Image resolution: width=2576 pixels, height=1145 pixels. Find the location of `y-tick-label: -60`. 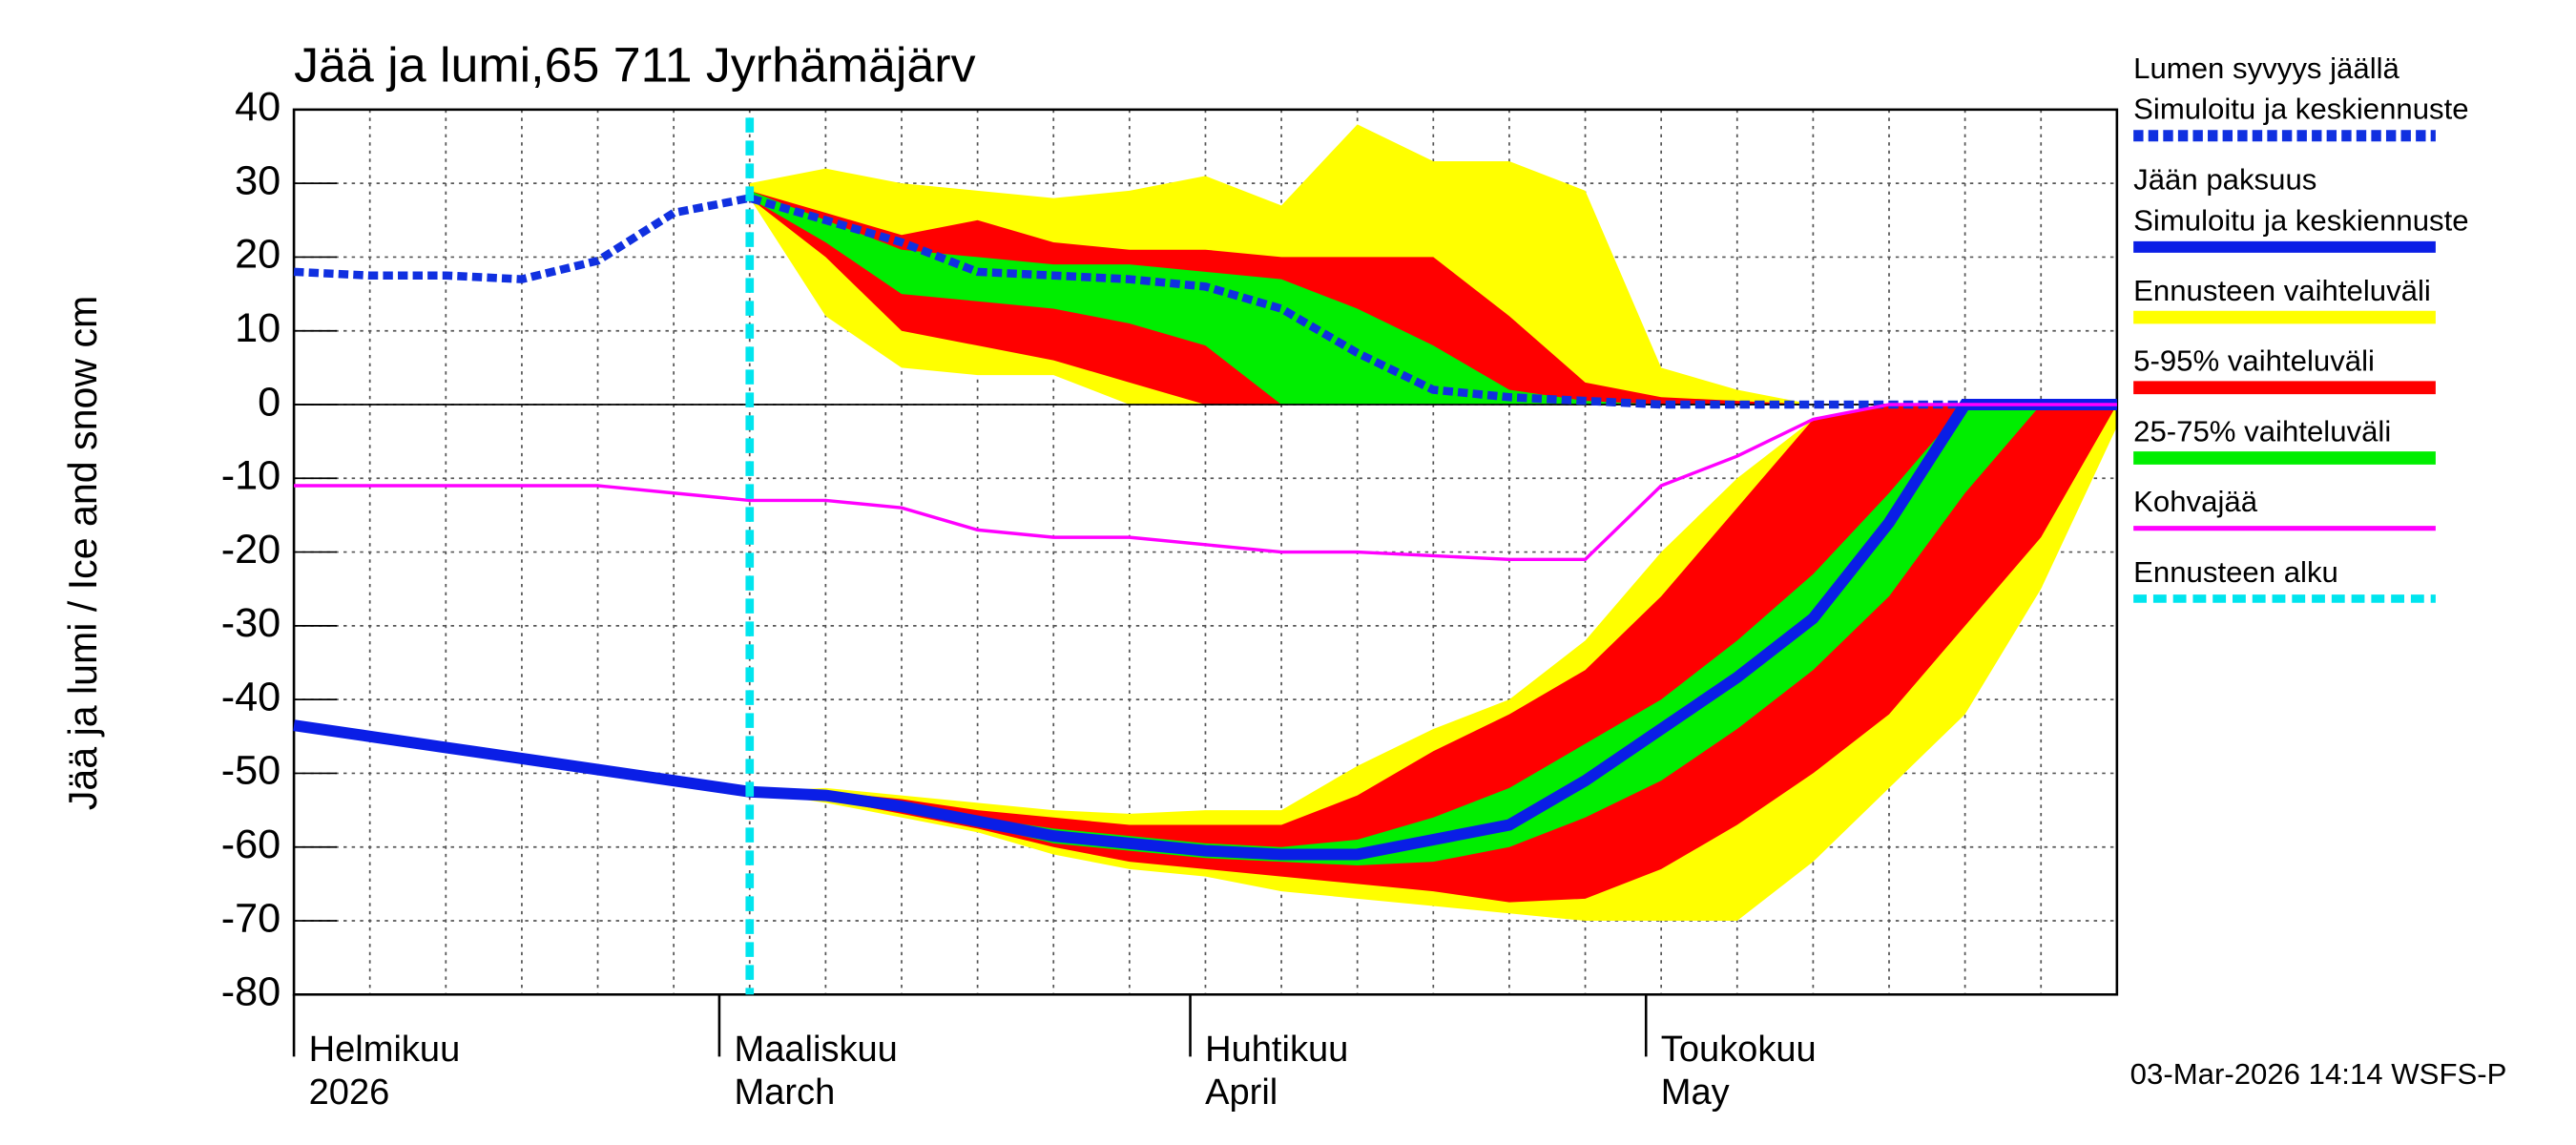

y-tick-label: -60 is located at coordinates (251, 844).